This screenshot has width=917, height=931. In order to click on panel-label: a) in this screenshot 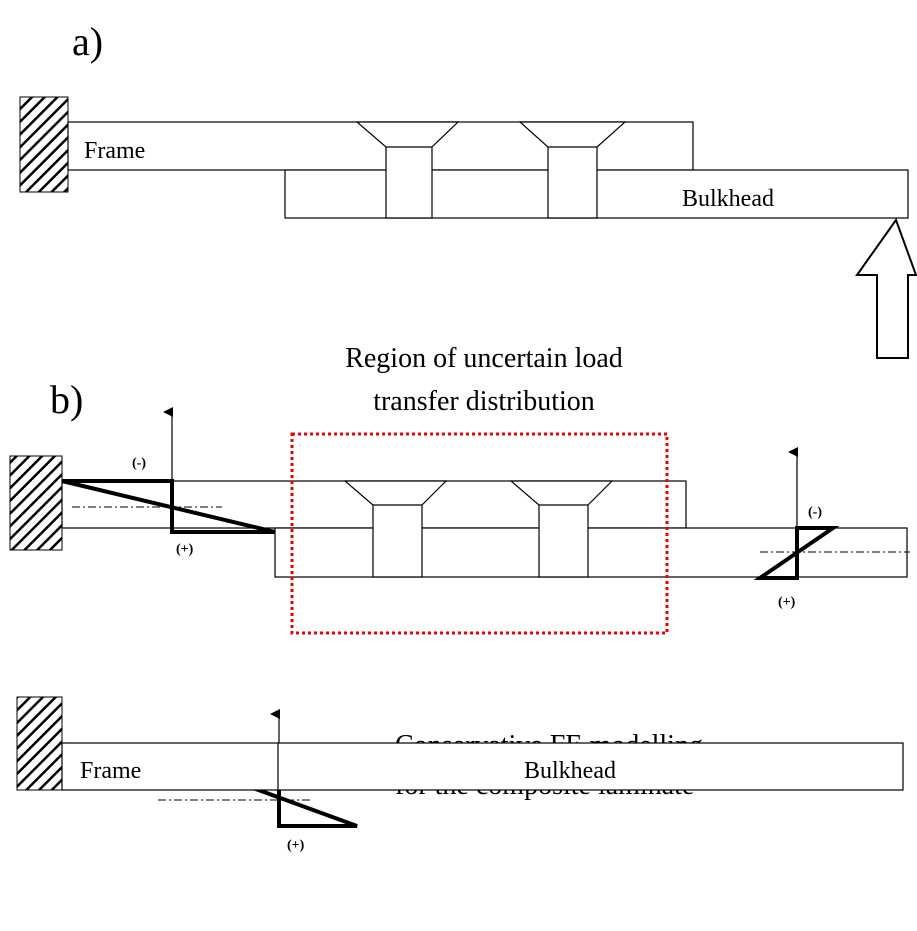, I will do `click(87, 41)`.